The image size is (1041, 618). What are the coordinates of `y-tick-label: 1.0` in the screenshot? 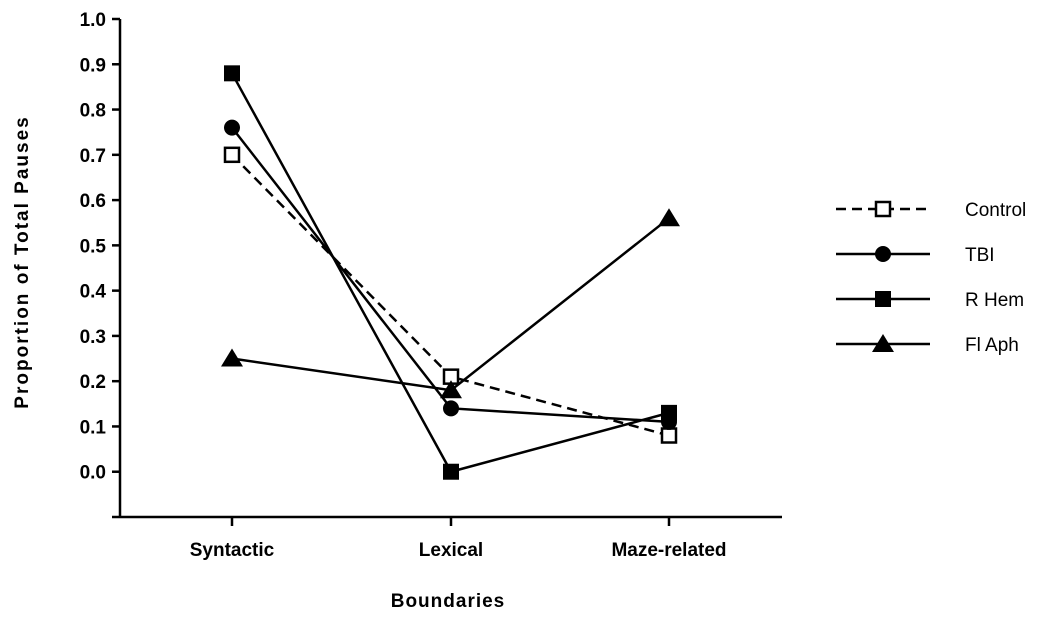 It's located at (93, 20).